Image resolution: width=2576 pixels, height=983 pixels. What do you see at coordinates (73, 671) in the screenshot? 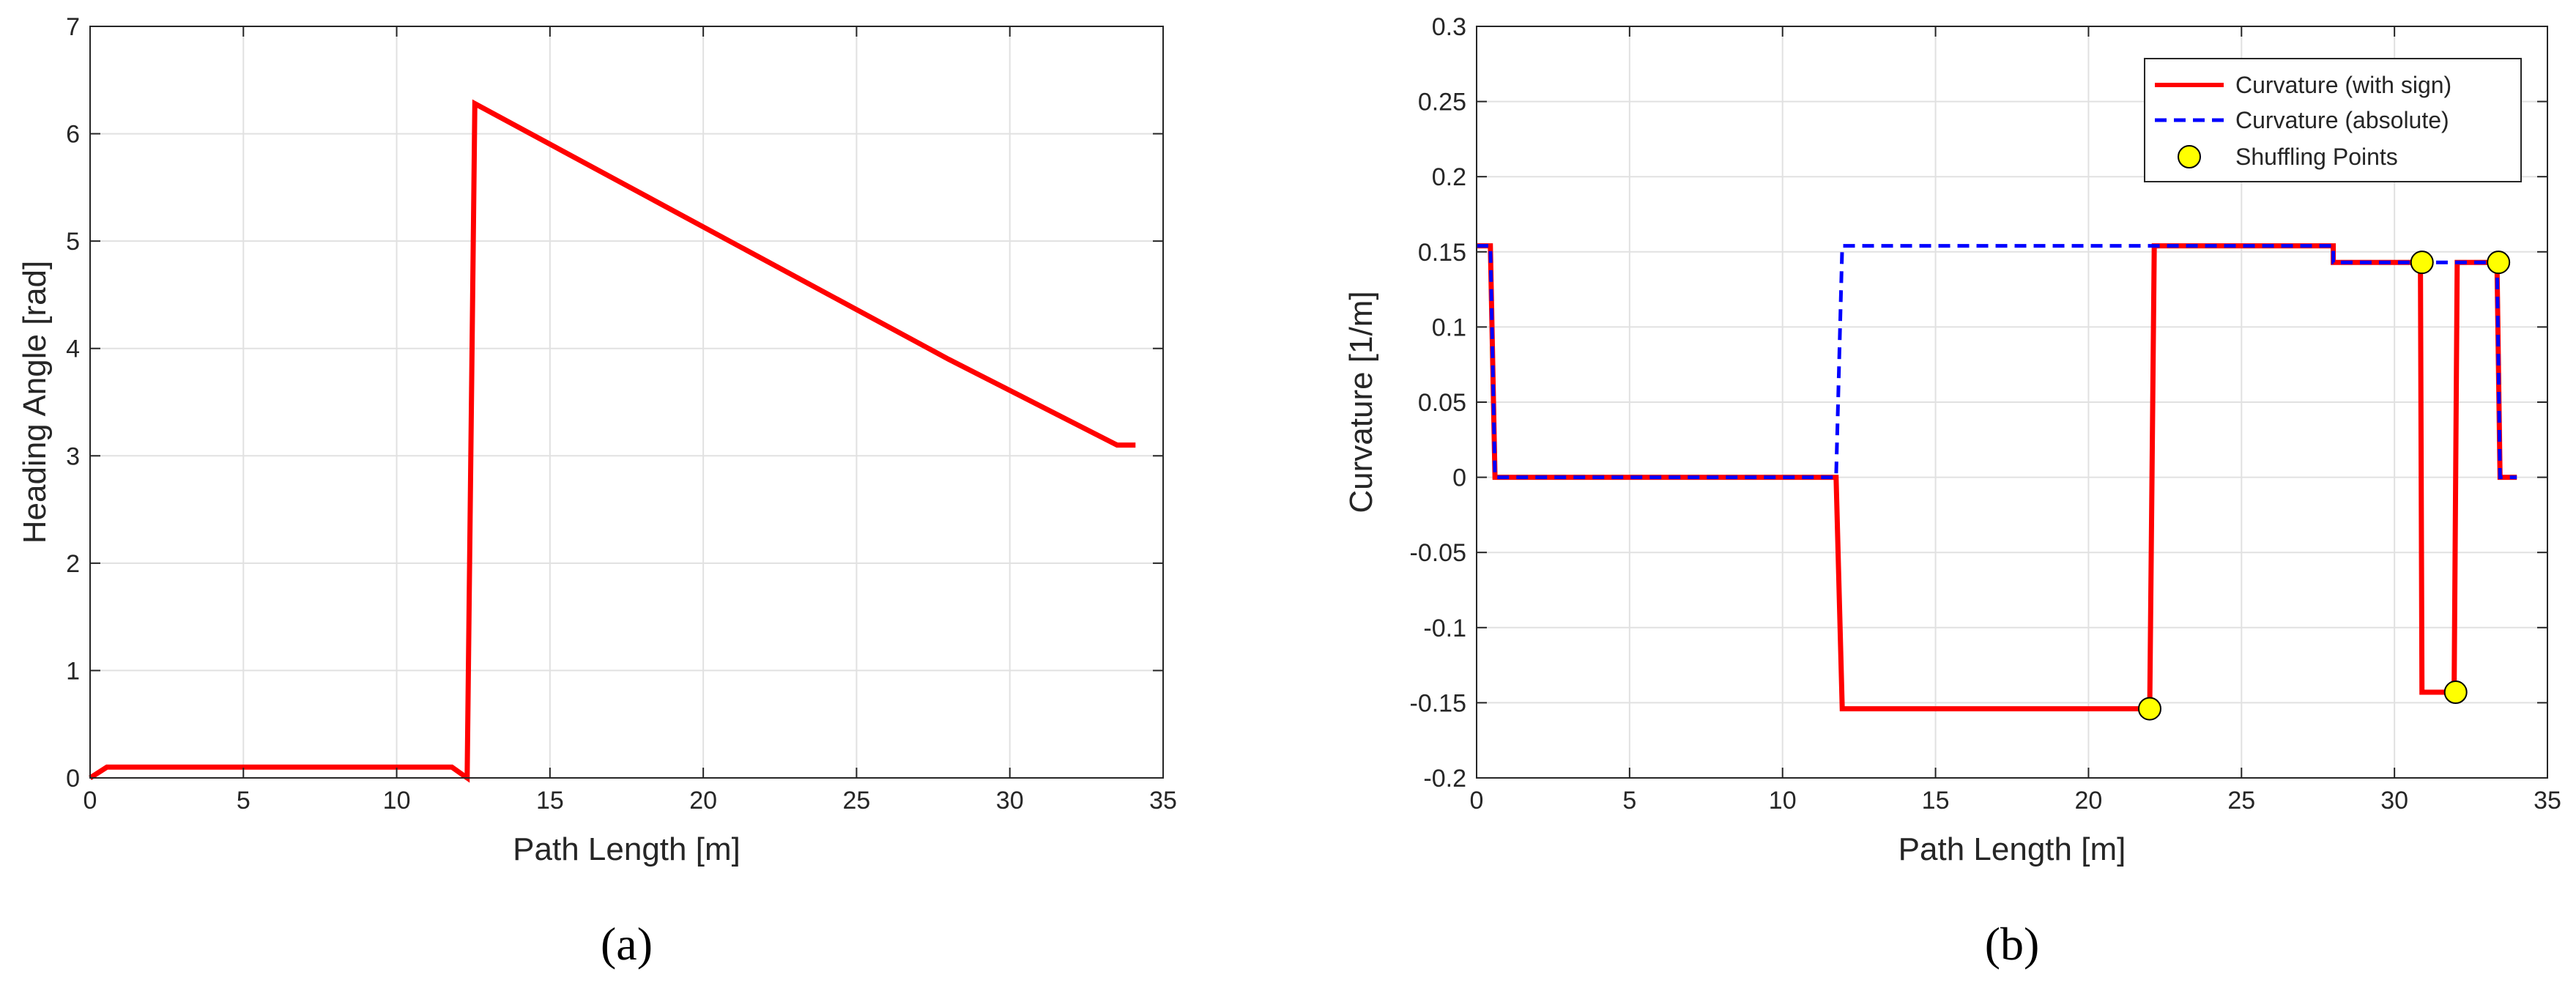
I see `y-tick-label: 1` at bounding box center [73, 671].